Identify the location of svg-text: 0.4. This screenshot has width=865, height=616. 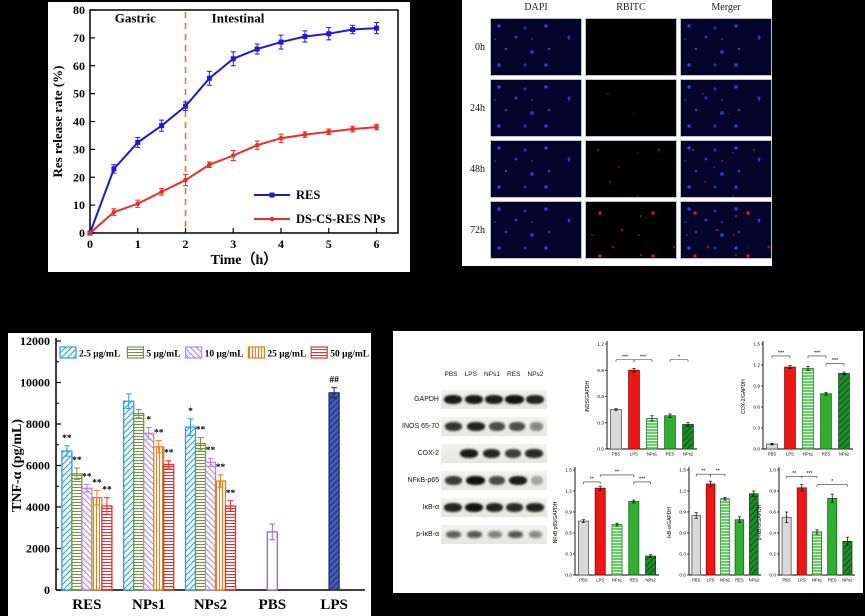
(772, 534).